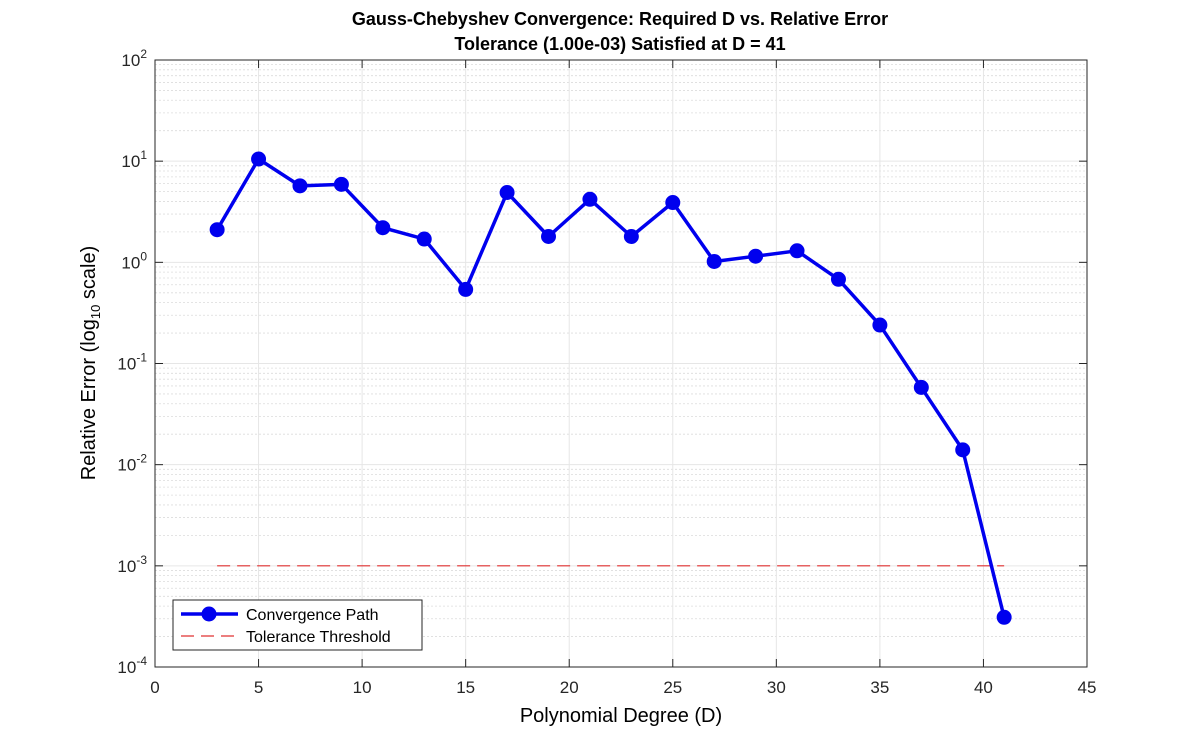 This screenshot has height=750, width=1200. What do you see at coordinates (143, 256) in the screenshot?
I see `y-tick-exponent: 0` at bounding box center [143, 256].